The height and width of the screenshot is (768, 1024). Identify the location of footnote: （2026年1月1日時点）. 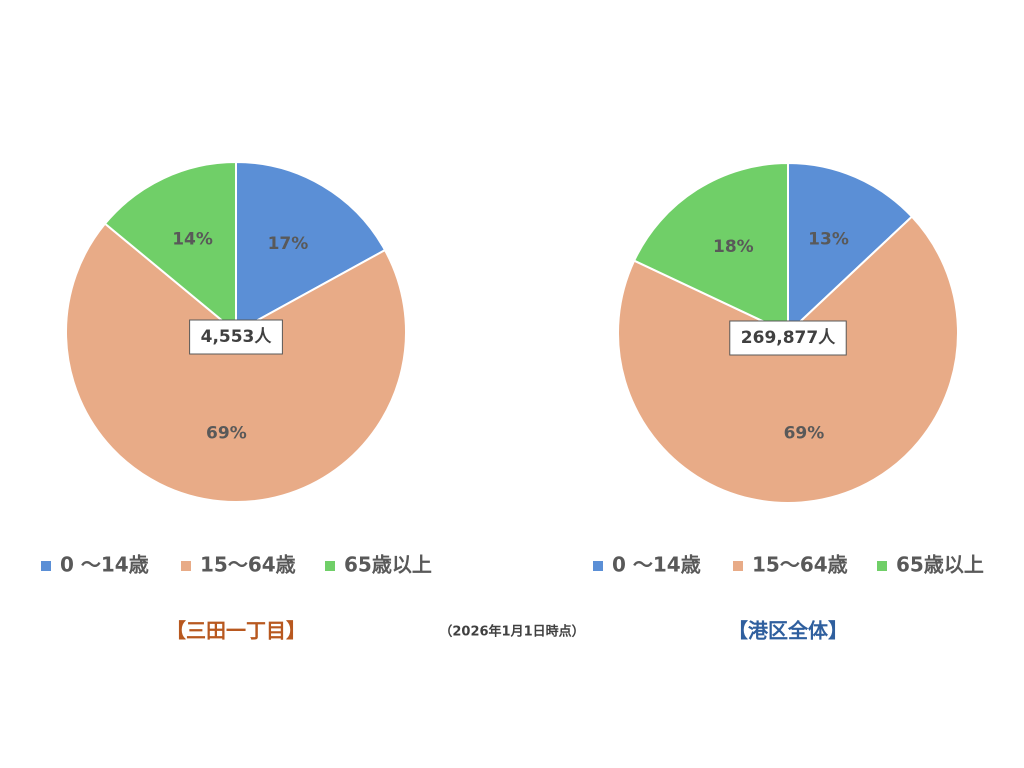
(511, 632).